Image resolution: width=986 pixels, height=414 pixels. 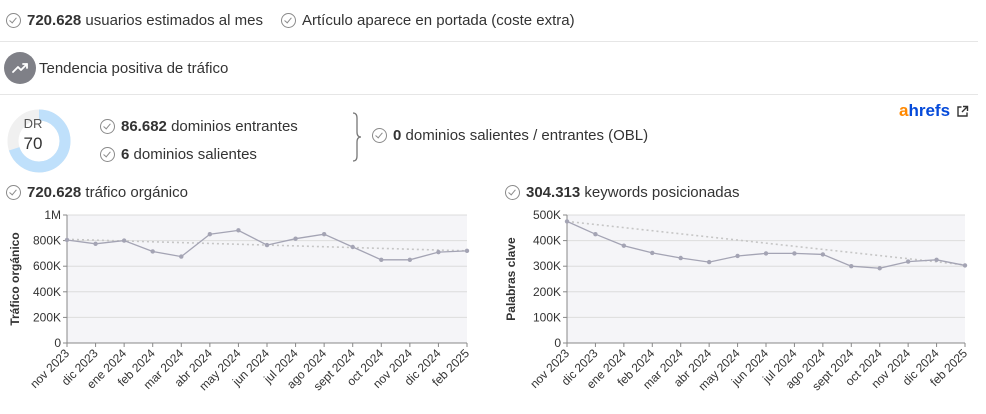 I want to click on dr-value: 70, so click(x=33, y=143).